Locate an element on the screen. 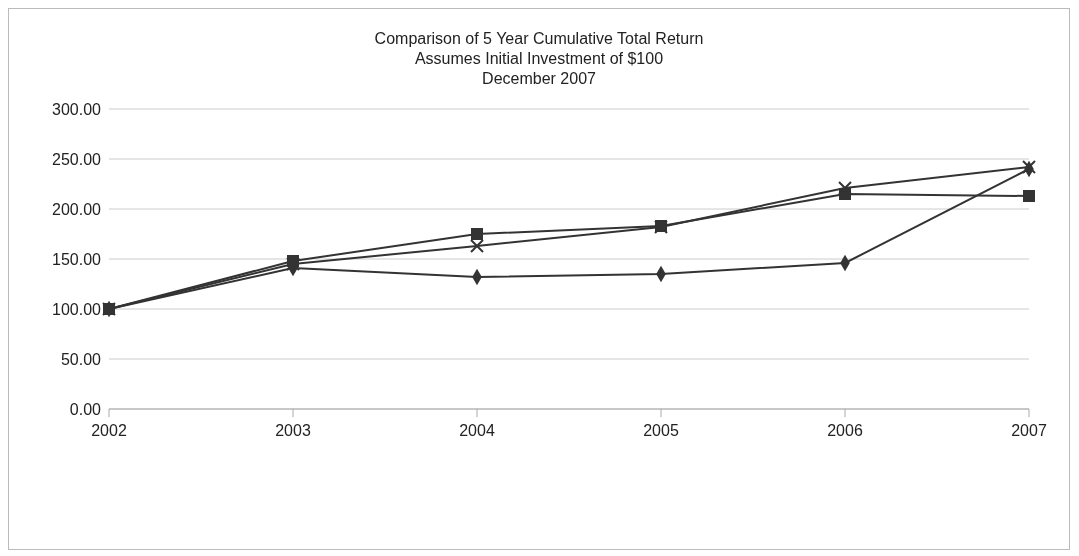 Image resolution: width=1079 pixels, height=556 pixels. x-tick-label: 2007 is located at coordinates (1029, 431).